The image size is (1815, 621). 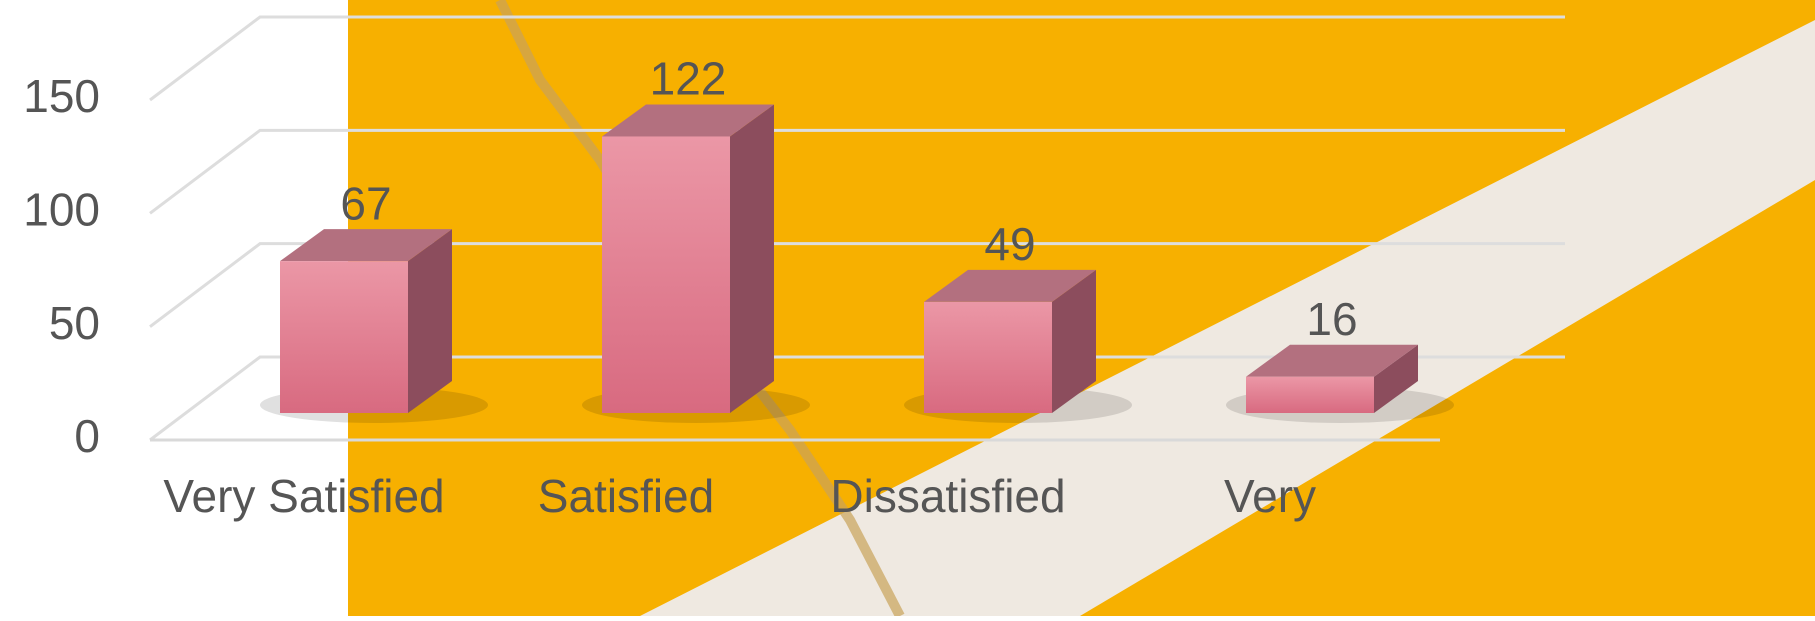 I want to click on x-tick-label: Satisfied, so click(x=626, y=496).